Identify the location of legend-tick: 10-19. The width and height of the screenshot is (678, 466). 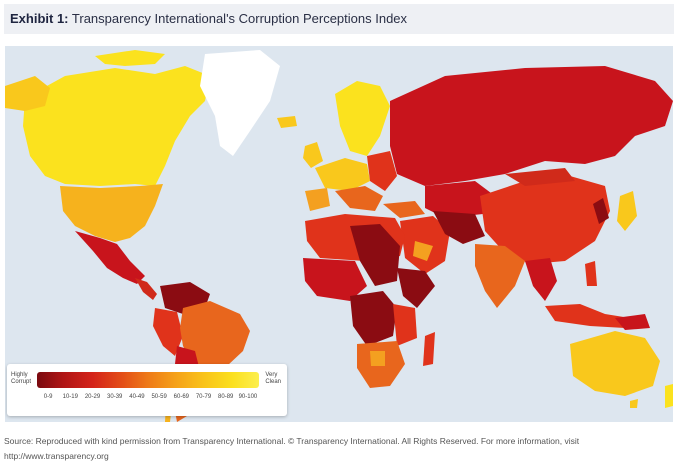
(70, 397).